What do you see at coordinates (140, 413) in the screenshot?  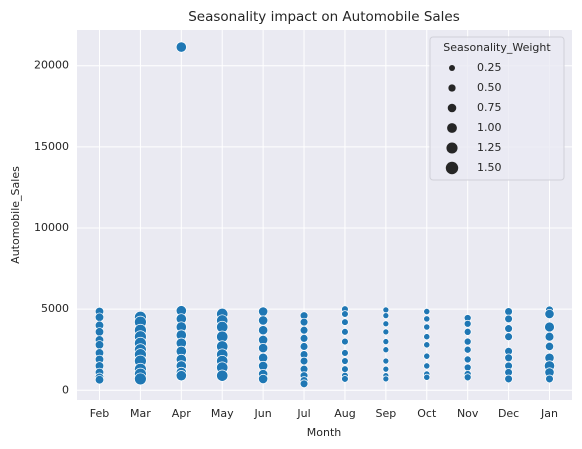 I see `x-tick-label: Mar` at bounding box center [140, 413].